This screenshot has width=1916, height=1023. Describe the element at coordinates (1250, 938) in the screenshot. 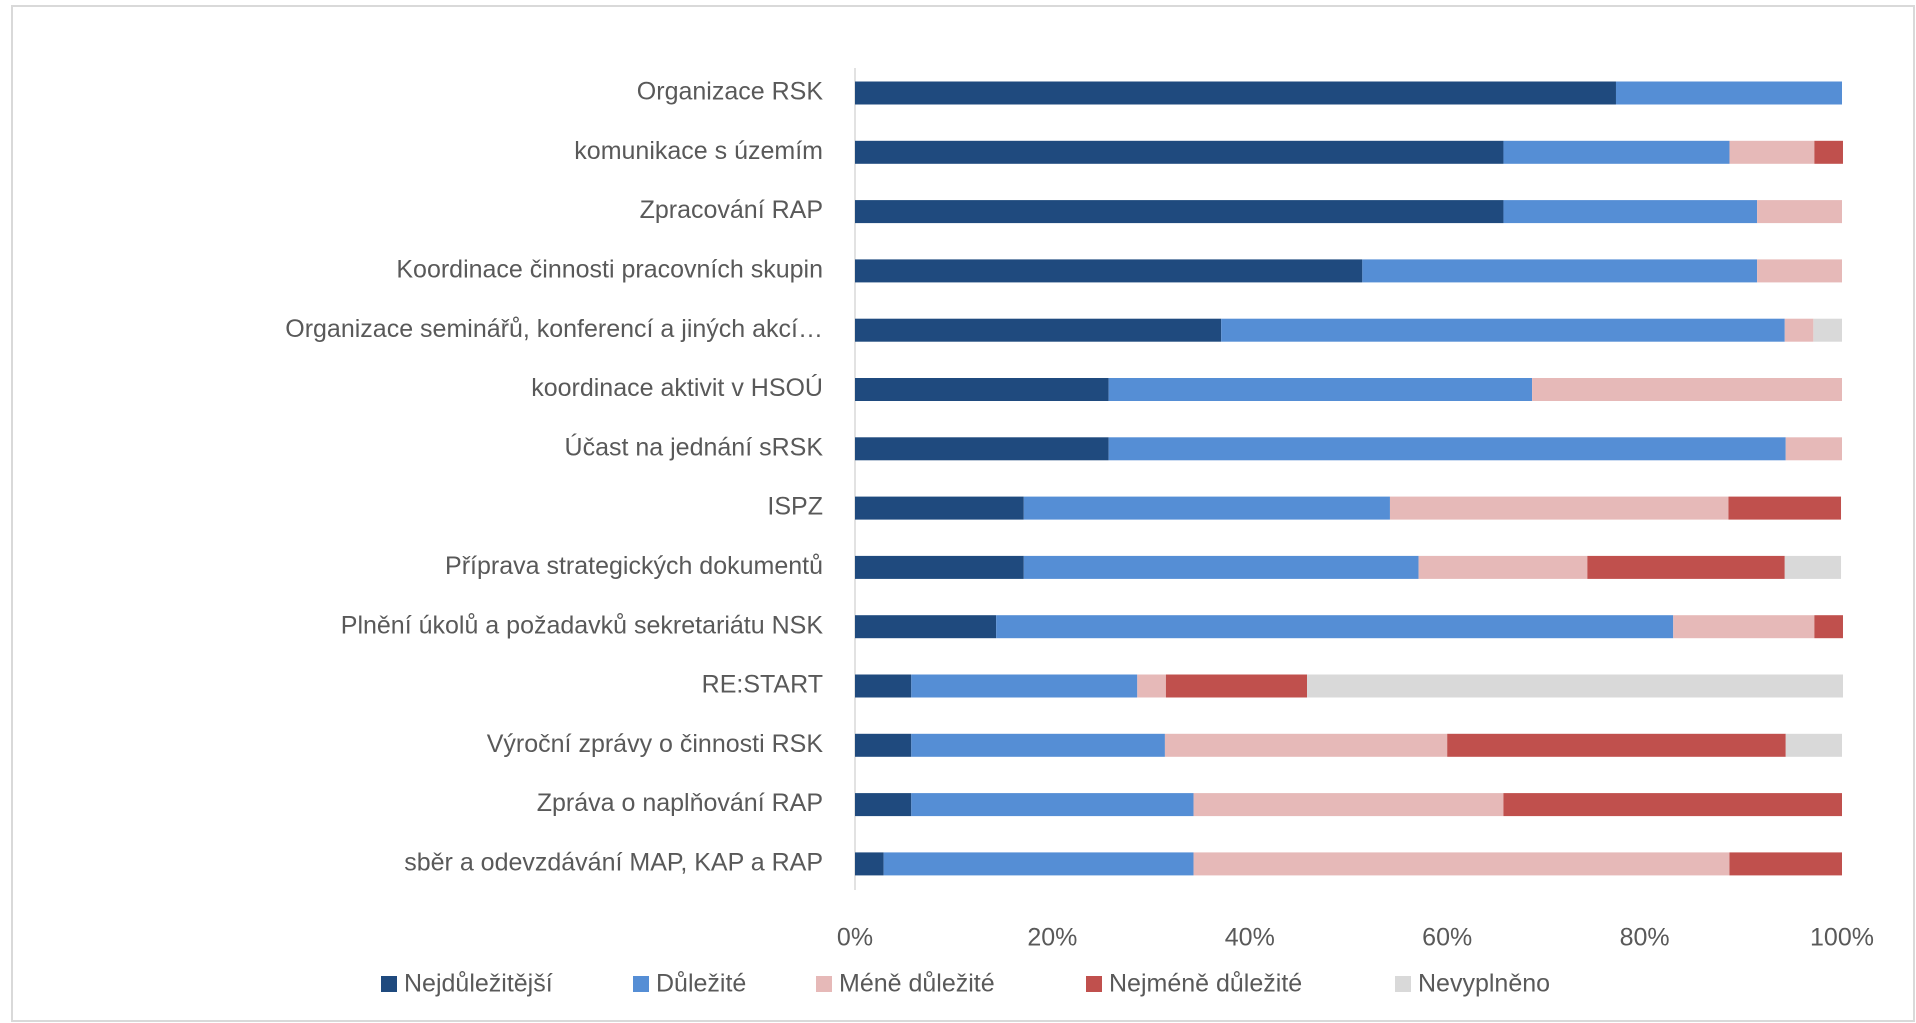

I see `x-tick-label: 40%` at that location.